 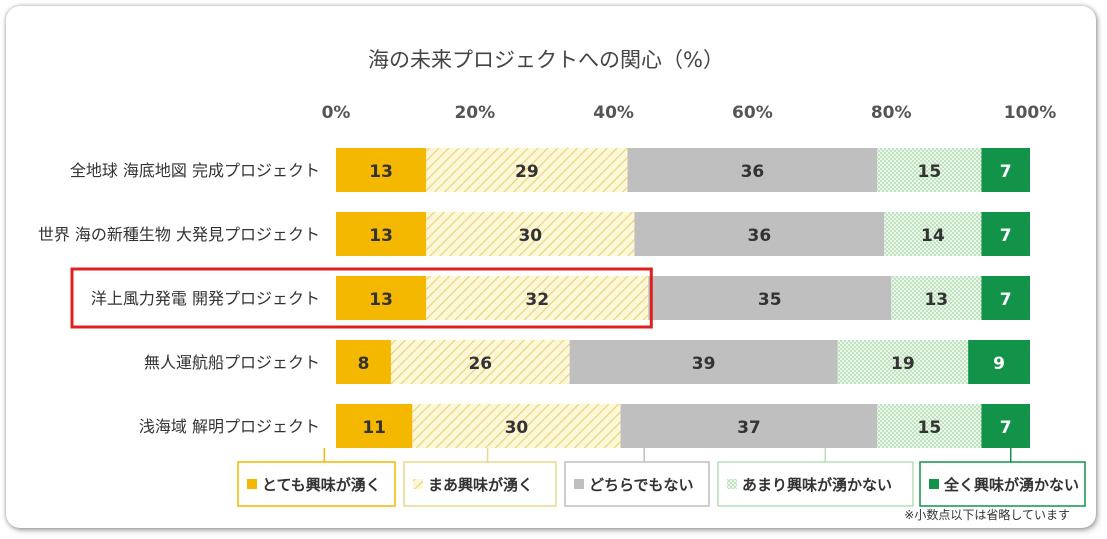 What do you see at coordinates (891, 113) in the screenshot?
I see `x-tick-label: 80%` at bounding box center [891, 113].